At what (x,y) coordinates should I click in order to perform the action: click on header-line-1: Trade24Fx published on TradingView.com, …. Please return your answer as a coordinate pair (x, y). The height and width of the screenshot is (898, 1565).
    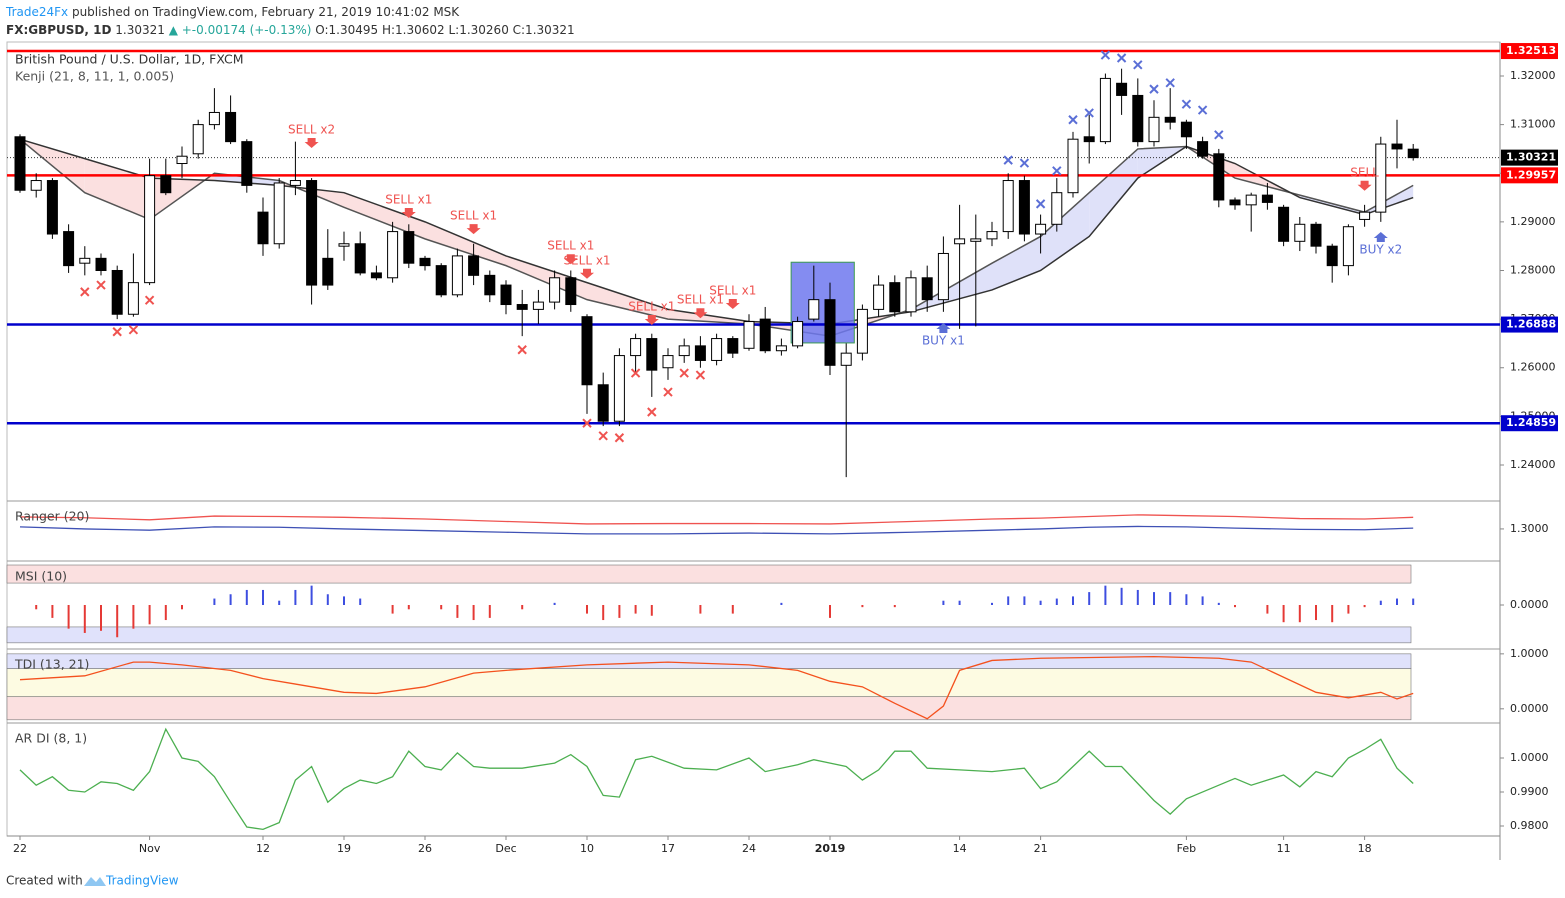
    Looking at the image, I should click on (232, 12).